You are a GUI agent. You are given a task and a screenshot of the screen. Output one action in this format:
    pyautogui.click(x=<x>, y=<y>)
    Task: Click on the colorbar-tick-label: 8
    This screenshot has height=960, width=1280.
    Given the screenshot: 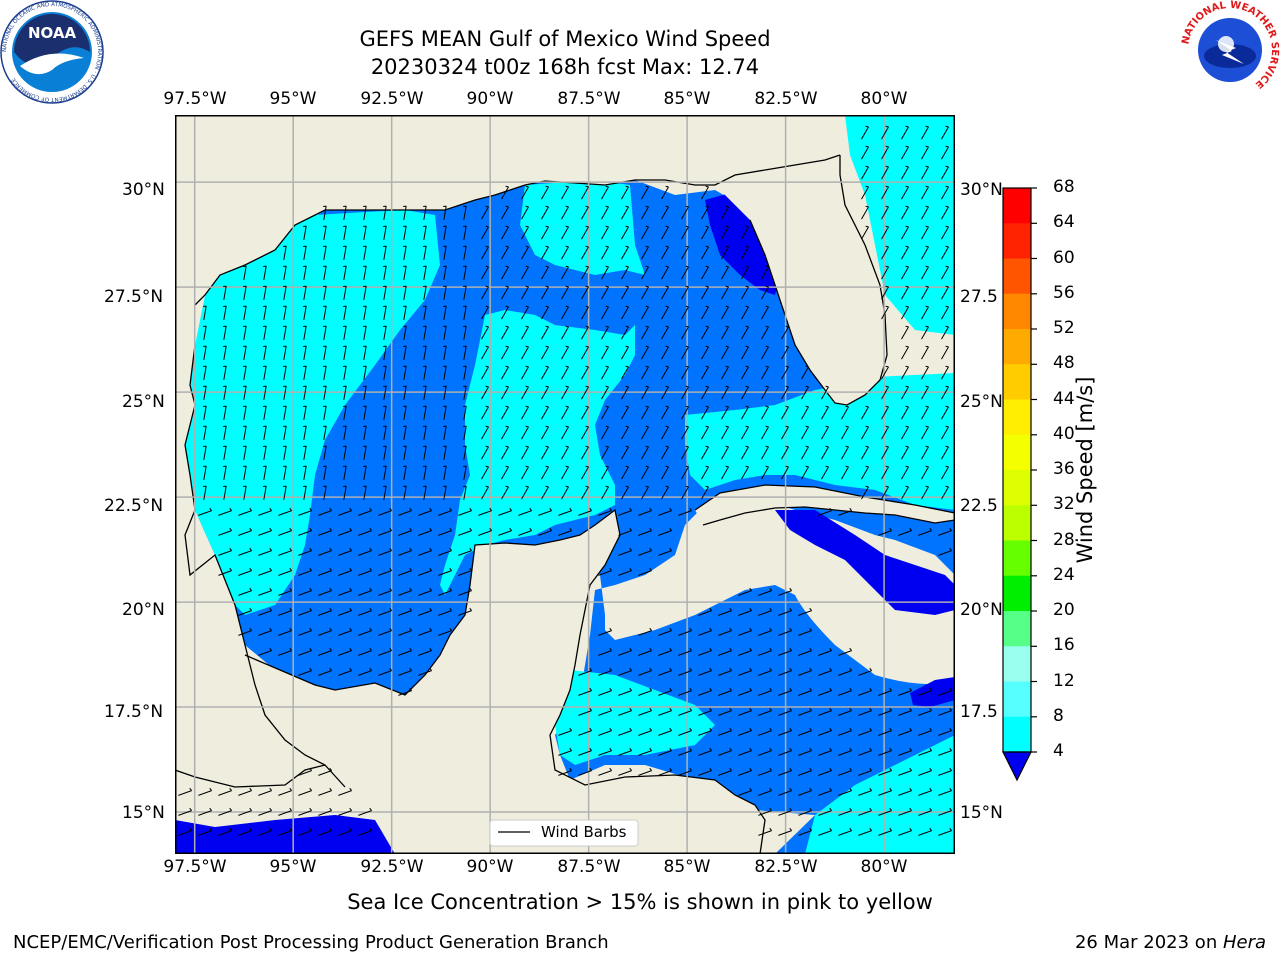 What is the action you would take?
    pyautogui.click(x=1058, y=715)
    